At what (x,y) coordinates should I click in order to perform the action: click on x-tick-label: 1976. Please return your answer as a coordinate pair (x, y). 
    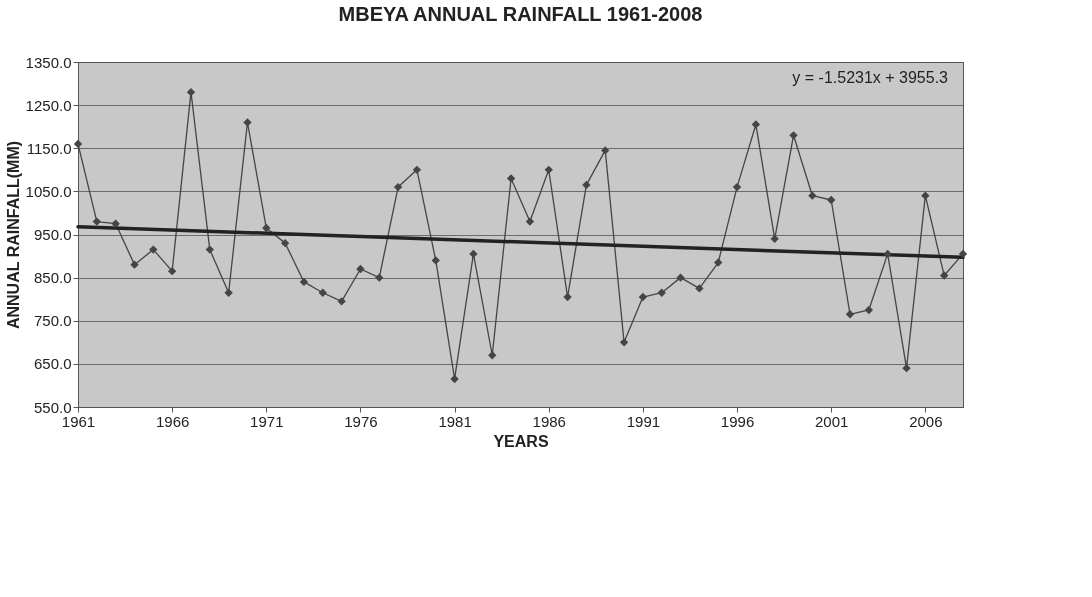
    Looking at the image, I should click on (361, 421).